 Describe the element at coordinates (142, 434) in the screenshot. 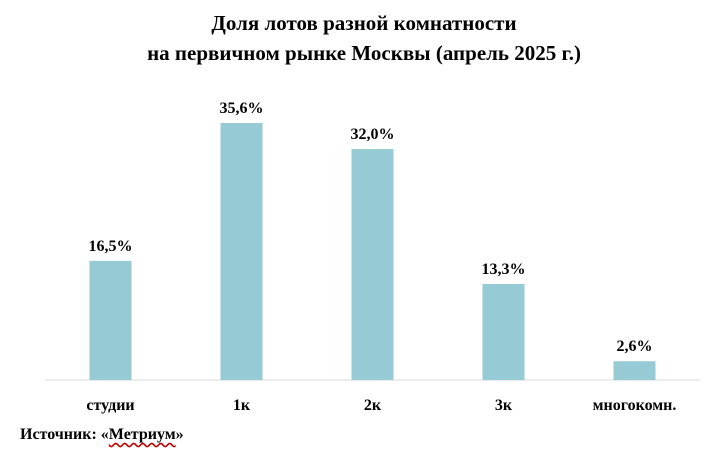

I see `source-name: Метриум` at that location.